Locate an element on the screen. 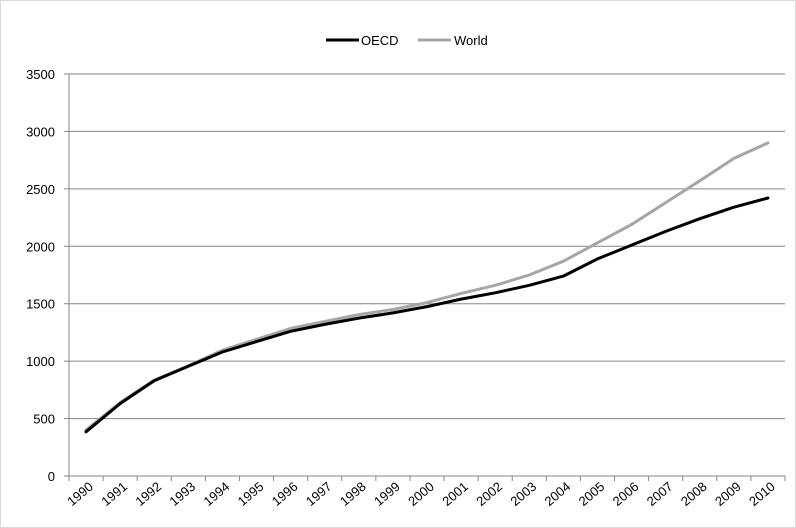 Image resolution: width=796 pixels, height=528 pixels. y-tick-label: 3000 is located at coordinates (40, 131).